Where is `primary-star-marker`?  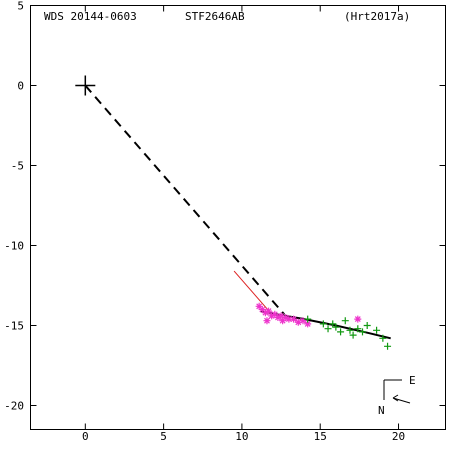 primary-star-marker is located at coordinates (85, 85).